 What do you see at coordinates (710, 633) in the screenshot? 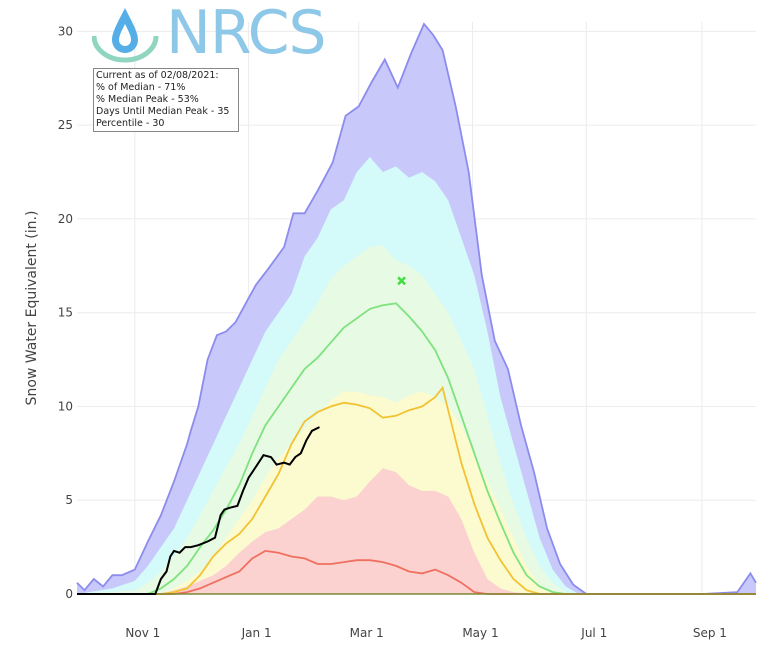
I see `x-tick-label: Sep 1` at bounding box center [710, 633].